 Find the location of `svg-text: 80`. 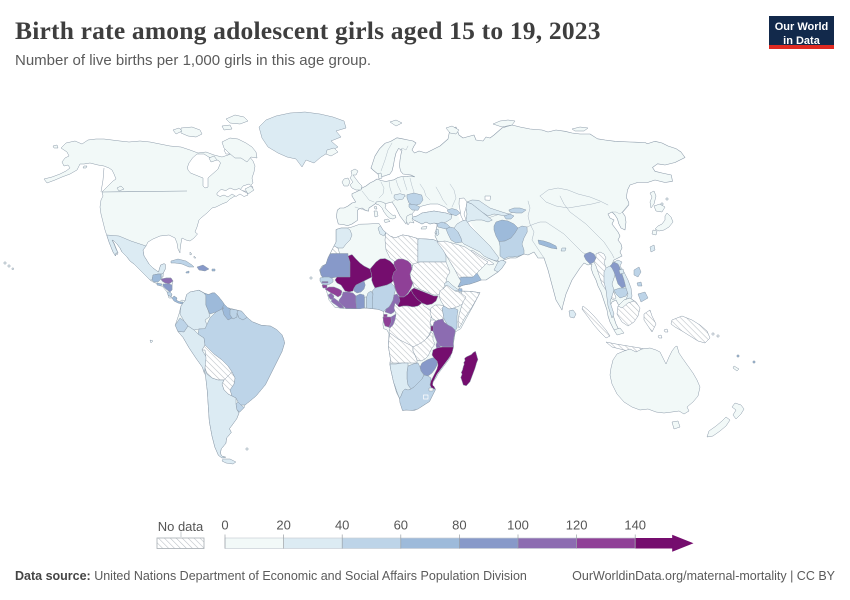

svg-text: 80 is located at coordinates (459, 525).